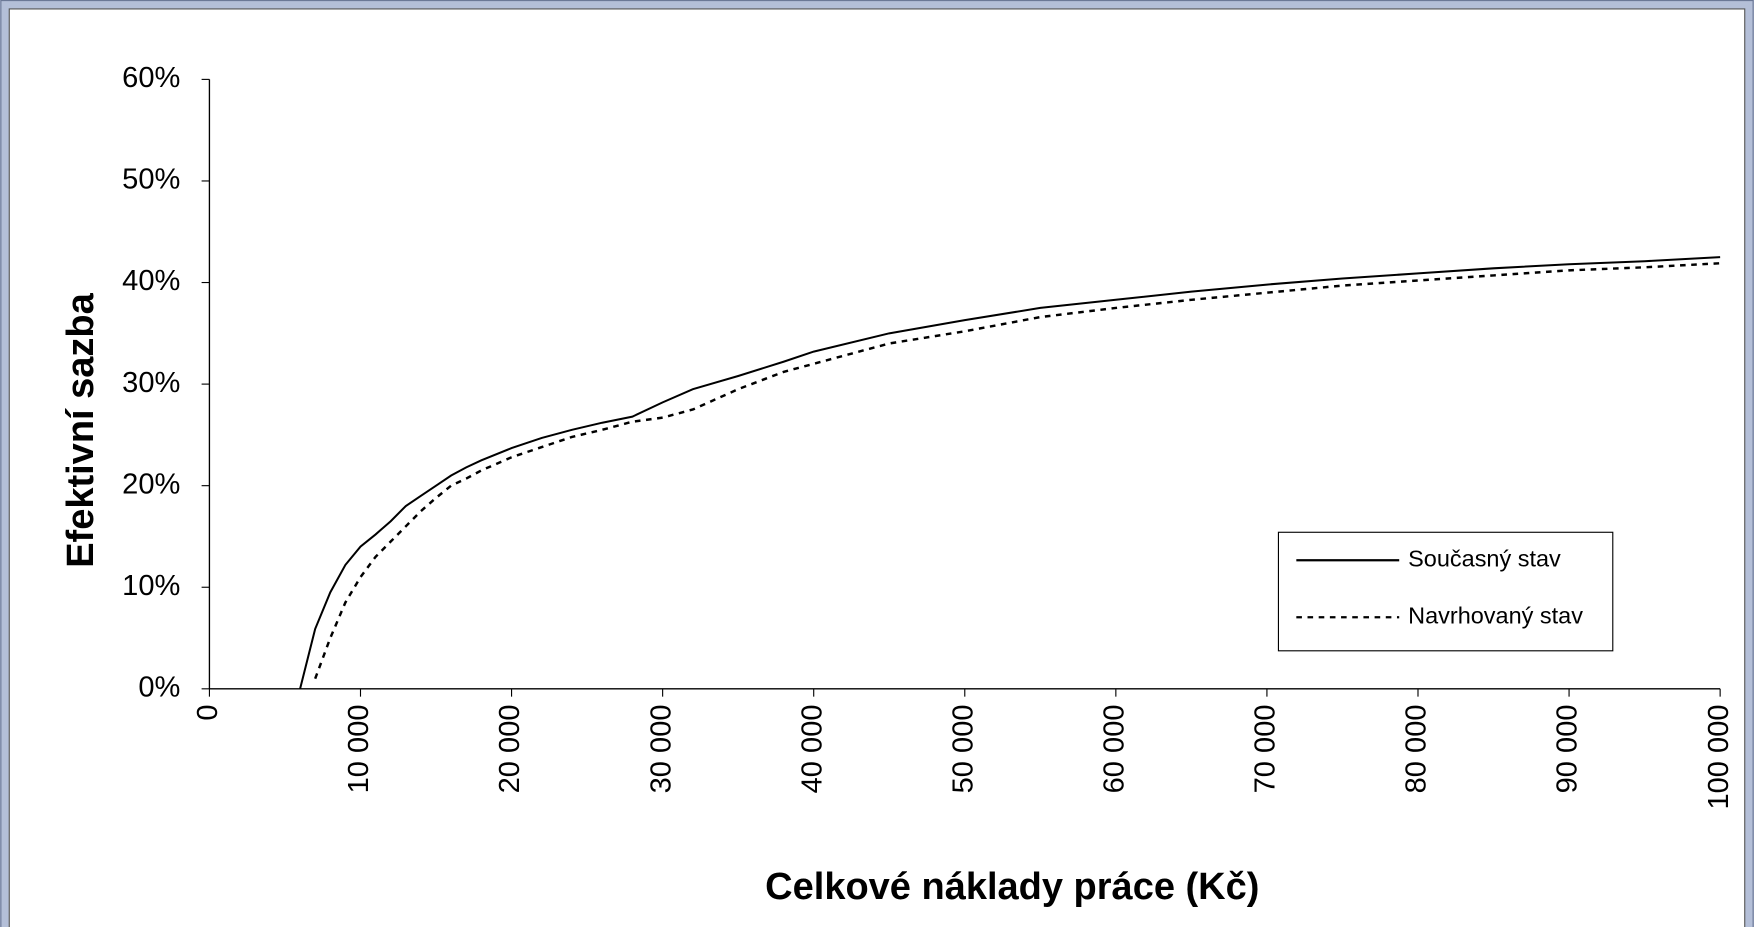 Image resolution: width=1754 pixels, height=927 pixels. What do you see at coordinates (510, 748) in the screenshot?
I see `x-tick-label: 20 000` at bounding box center [510, 748].